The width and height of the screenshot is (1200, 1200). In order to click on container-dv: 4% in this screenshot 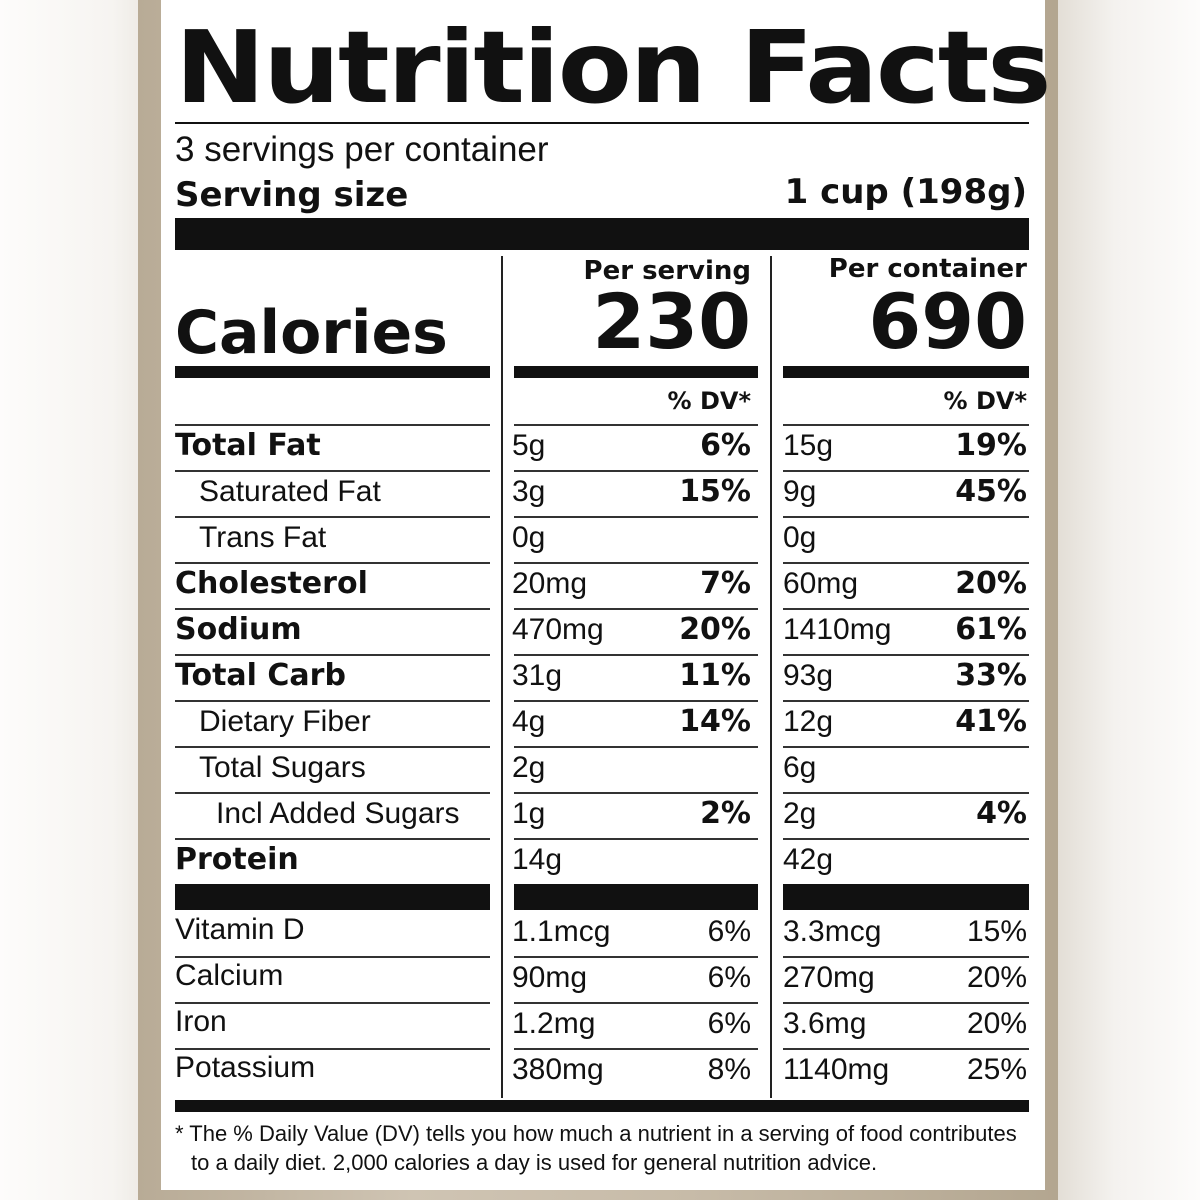, I will do `click(1001, 813)`.